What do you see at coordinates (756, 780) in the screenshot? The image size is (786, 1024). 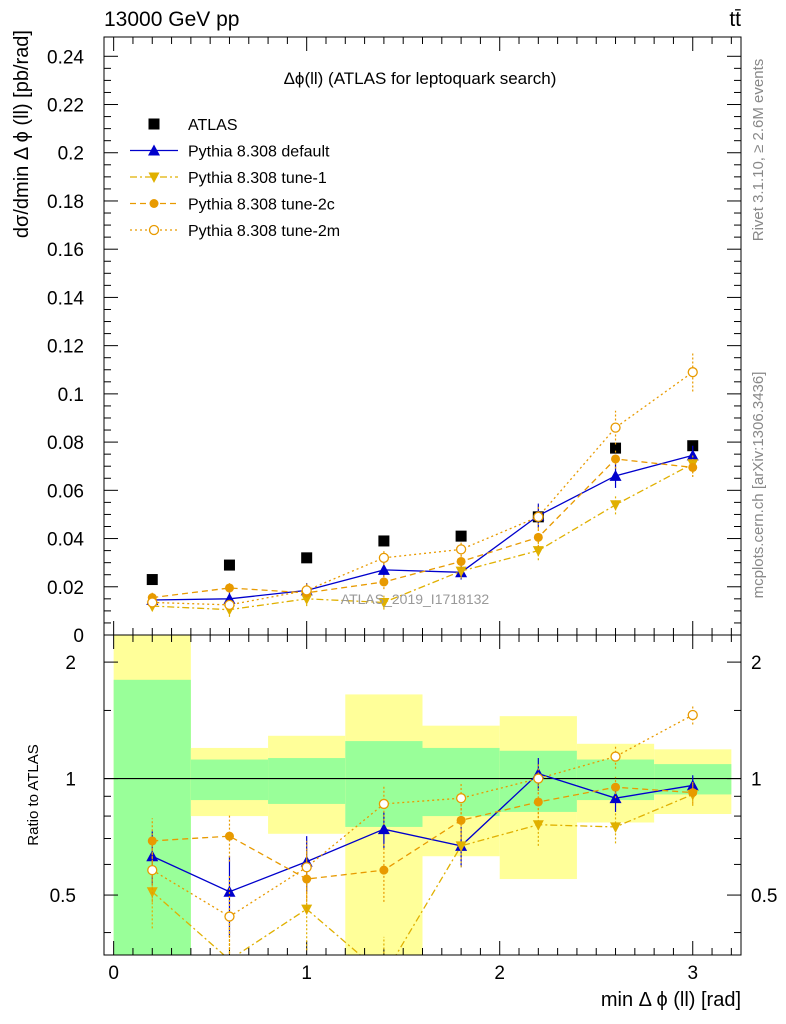 I see `ratio-y-tick-label-right: 1` at bounding box center [756, 780].